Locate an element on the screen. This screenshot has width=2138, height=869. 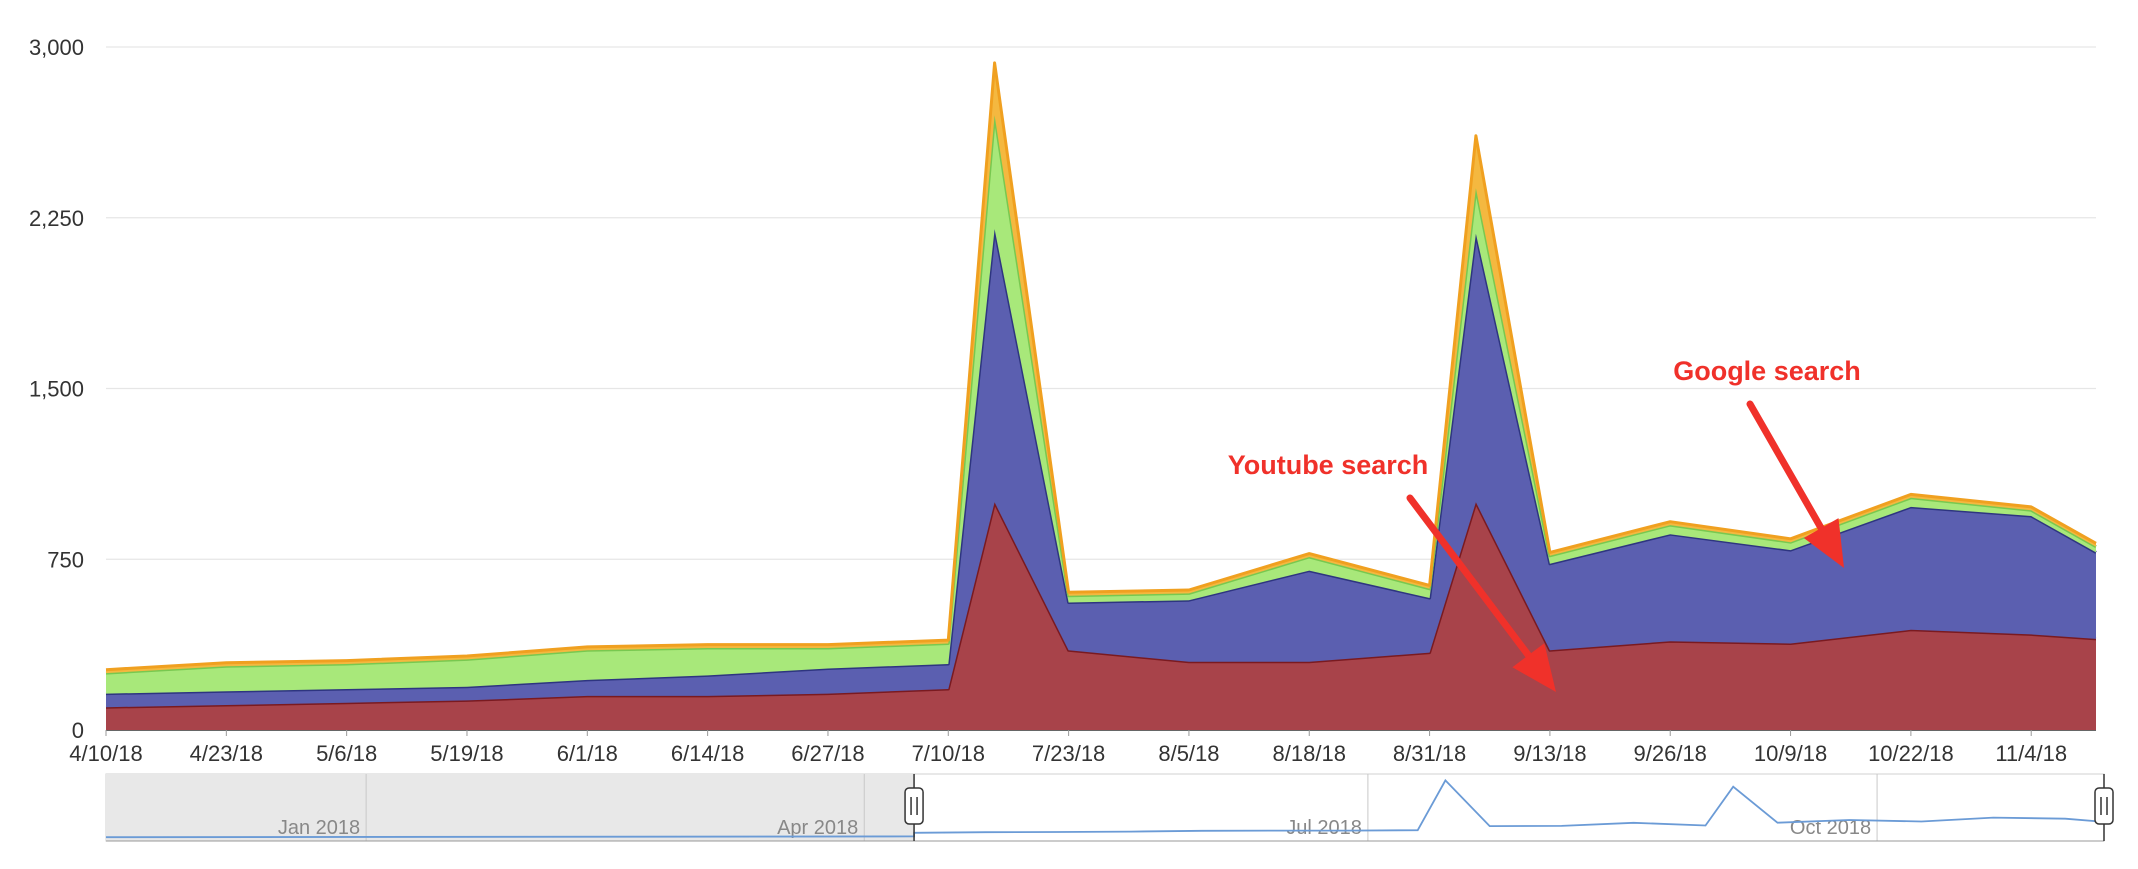
annotation-label: Youtube search is located at coordinates (1328, 465).